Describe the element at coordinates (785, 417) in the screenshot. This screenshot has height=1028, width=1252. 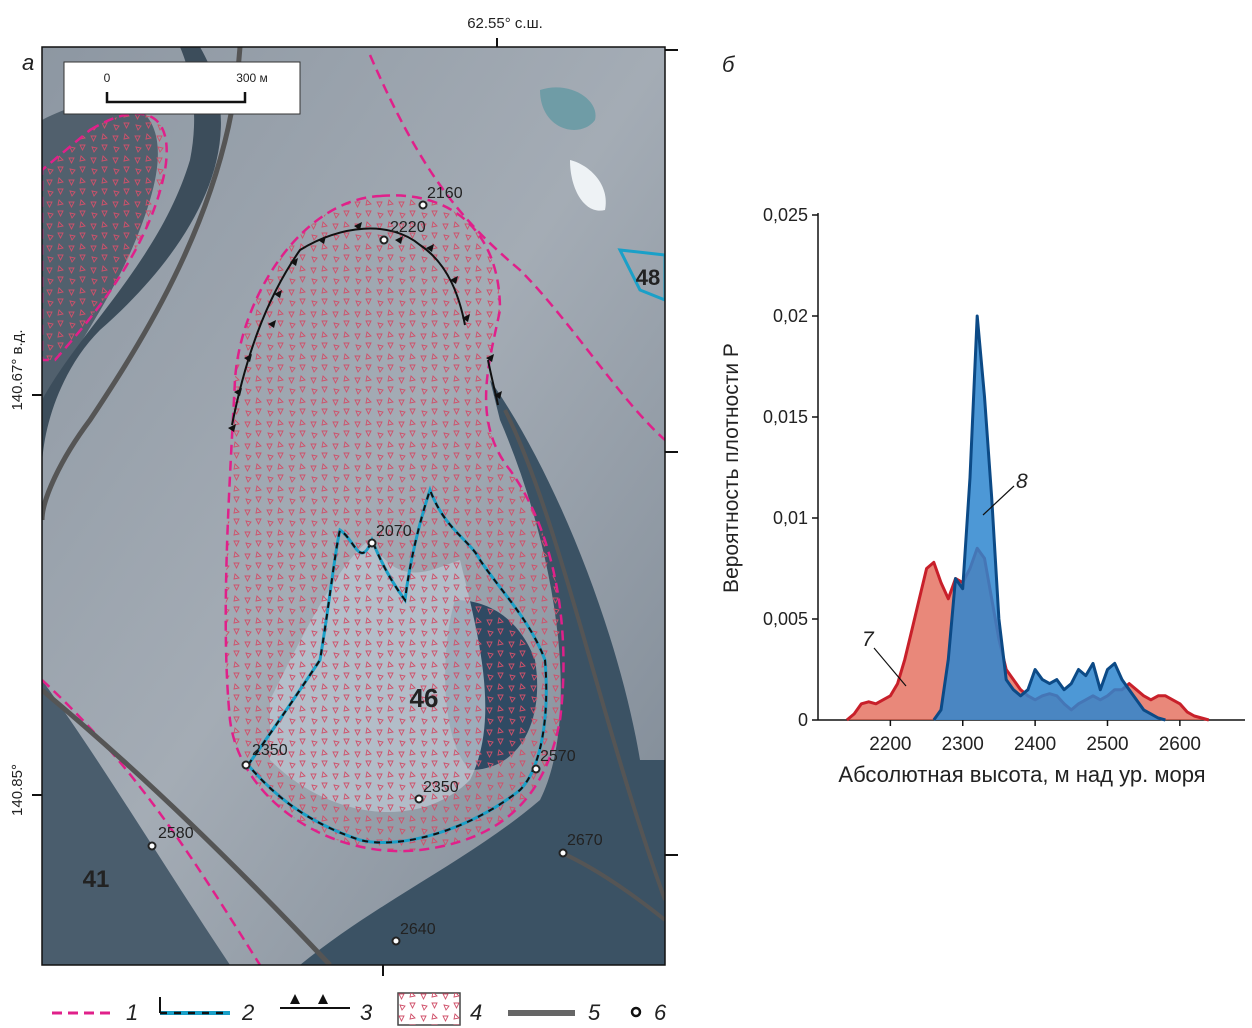
I see `y-tick-label: 0,015` at that location.